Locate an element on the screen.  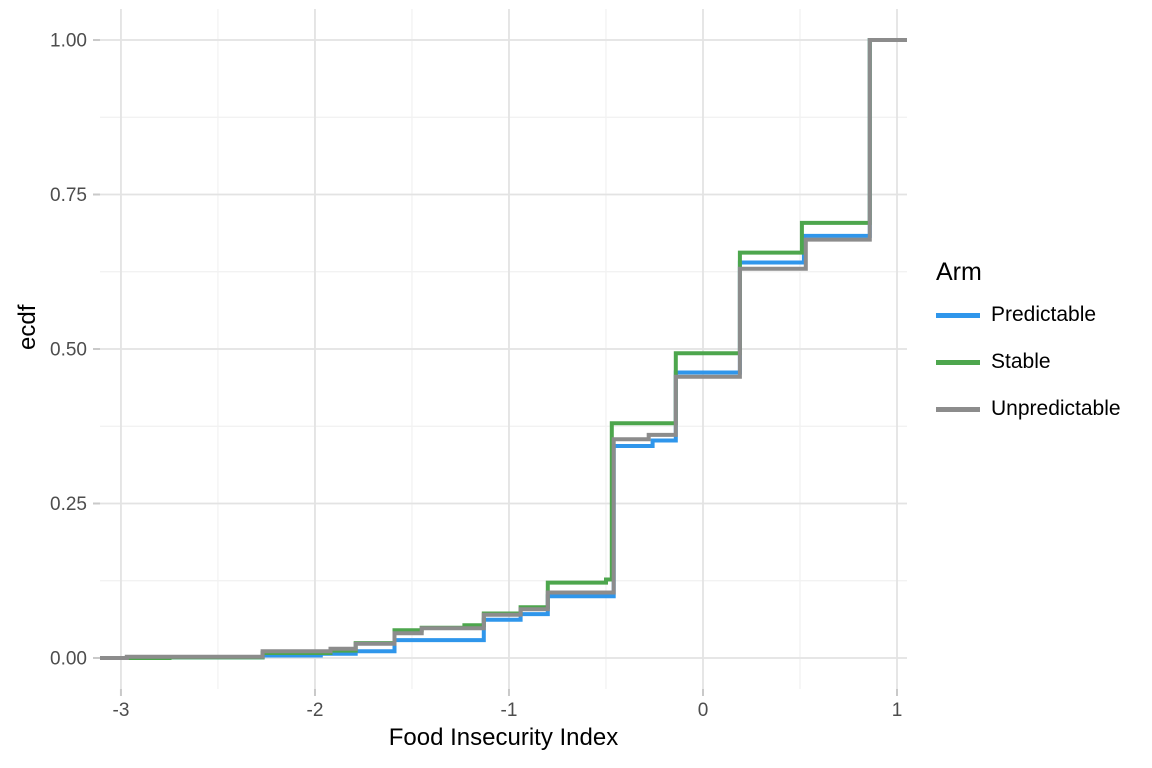
y-tick-label: 0.00 is located at coordinates (68, 658).